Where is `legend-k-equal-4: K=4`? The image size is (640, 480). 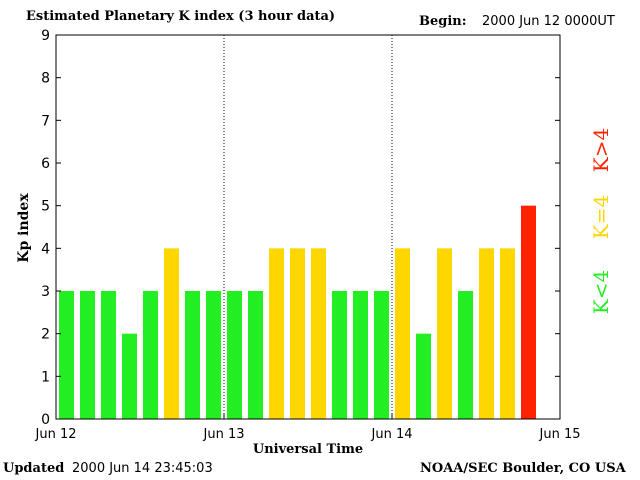 legend-k-equal-4: K=4 is located at coordinates (601, 217).